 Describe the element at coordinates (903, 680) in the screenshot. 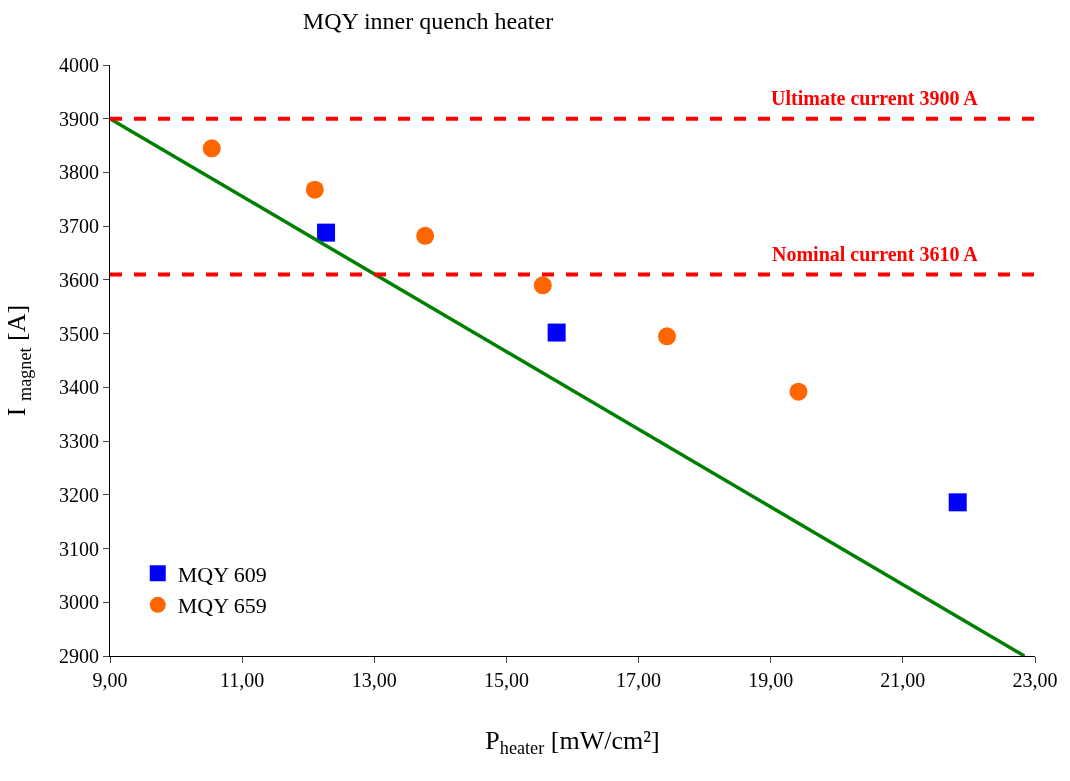

I see `x-tick-label: 21,00` at that location.